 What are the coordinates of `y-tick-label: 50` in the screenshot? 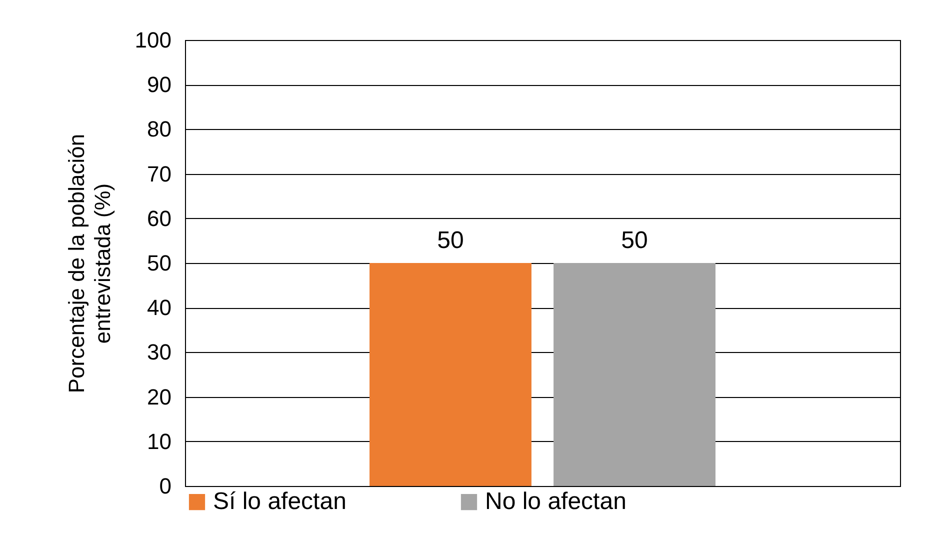 It's located at (159, 263).